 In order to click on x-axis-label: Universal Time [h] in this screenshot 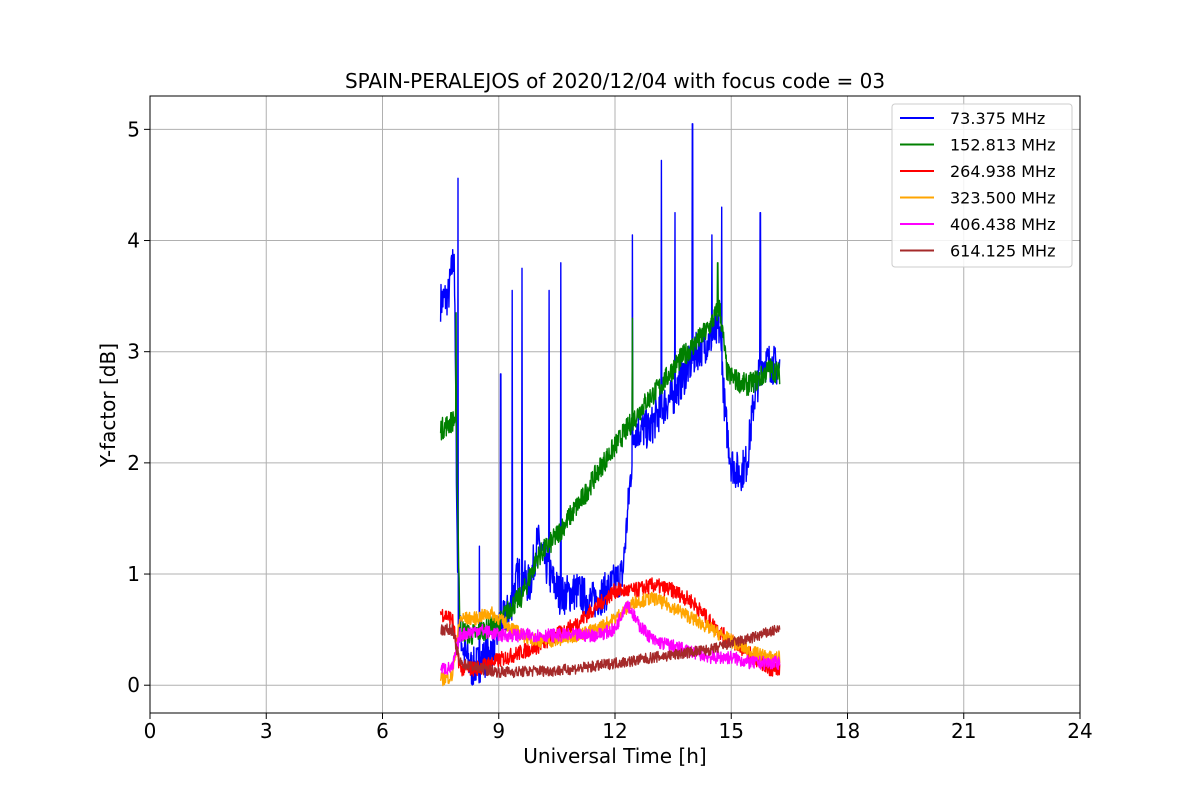, I will do `click(614, 756)`.